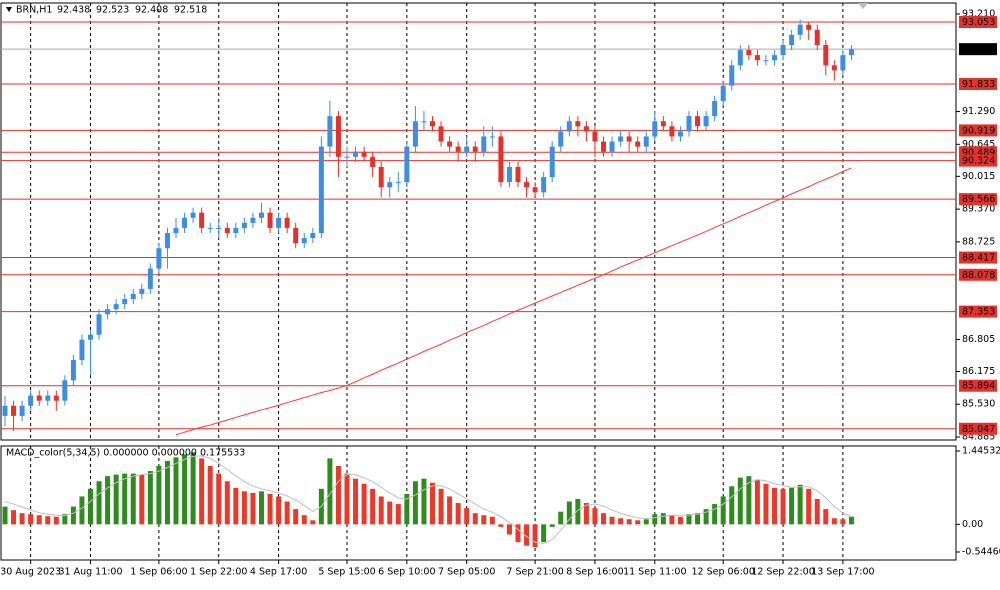  Describe the element at coordinates (978, 144) in the screenshot. I see `y-tick-label: 90.645` at that location.